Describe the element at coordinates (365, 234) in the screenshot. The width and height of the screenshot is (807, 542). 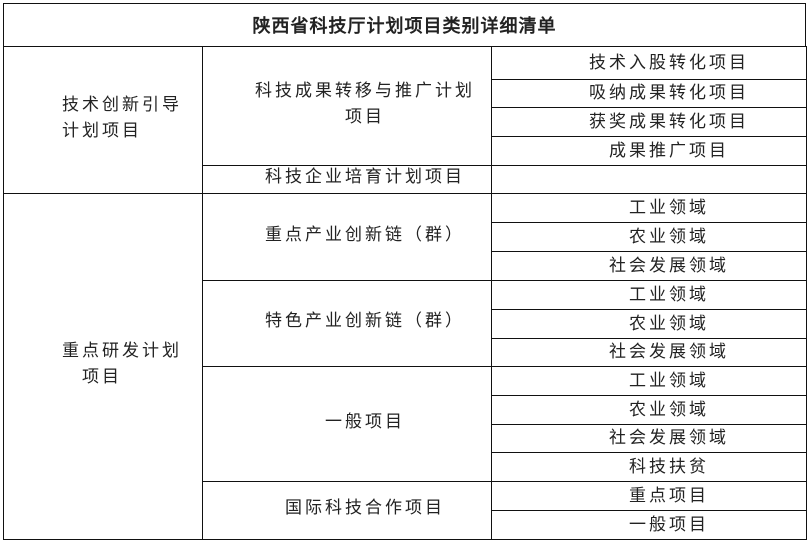
I see `subcategory-label: 重点产业创新链（群）` at that location.